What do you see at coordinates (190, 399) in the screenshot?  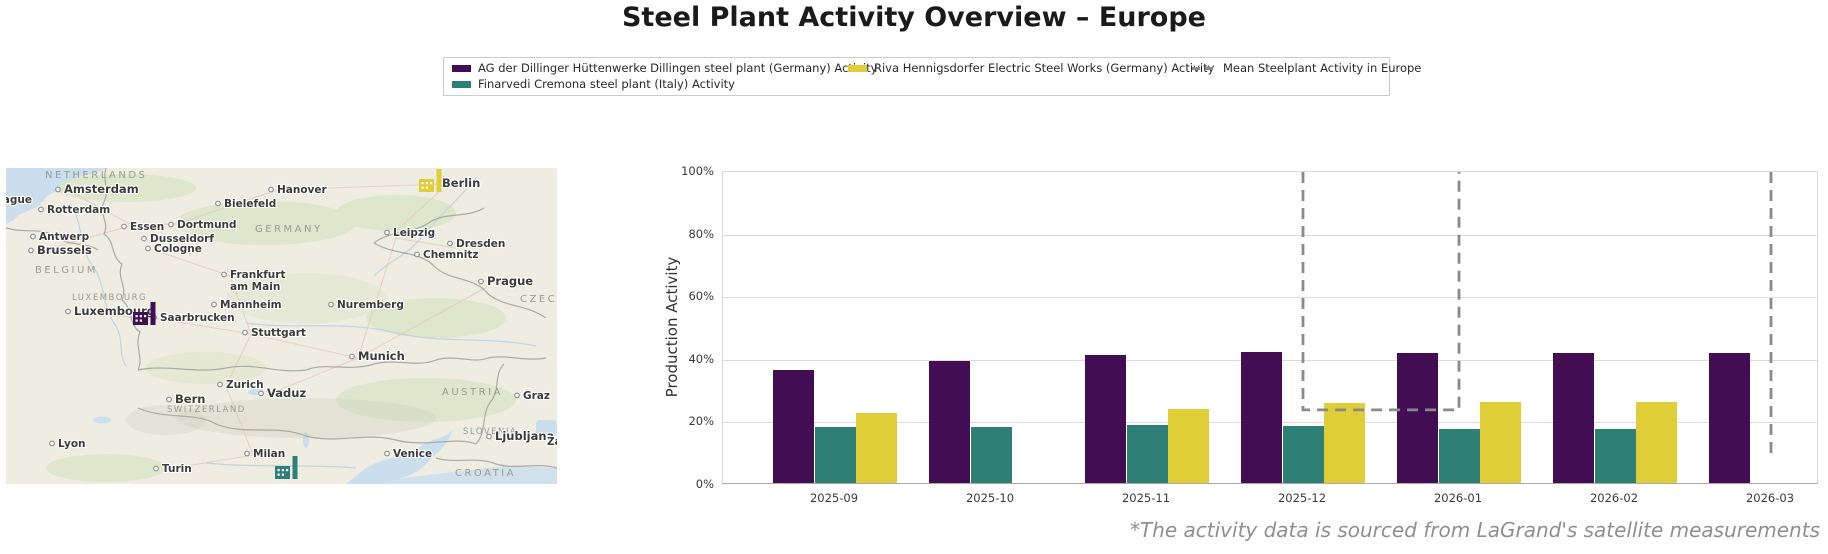 I see `city-label: Bern` at bounding box center [190, 399].